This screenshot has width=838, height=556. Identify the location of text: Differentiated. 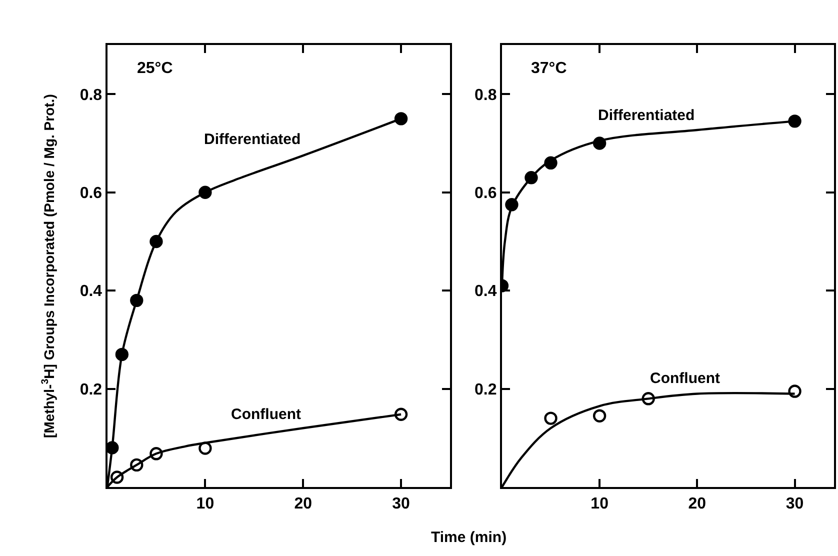
(252, 139).